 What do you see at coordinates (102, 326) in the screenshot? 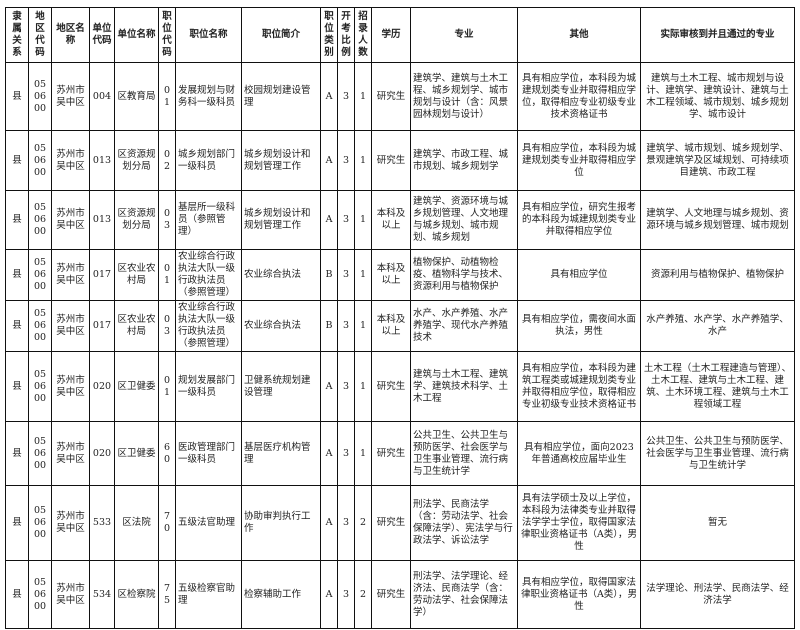
I see `cell-unit-code: 017` at bounding box center [102, 326].